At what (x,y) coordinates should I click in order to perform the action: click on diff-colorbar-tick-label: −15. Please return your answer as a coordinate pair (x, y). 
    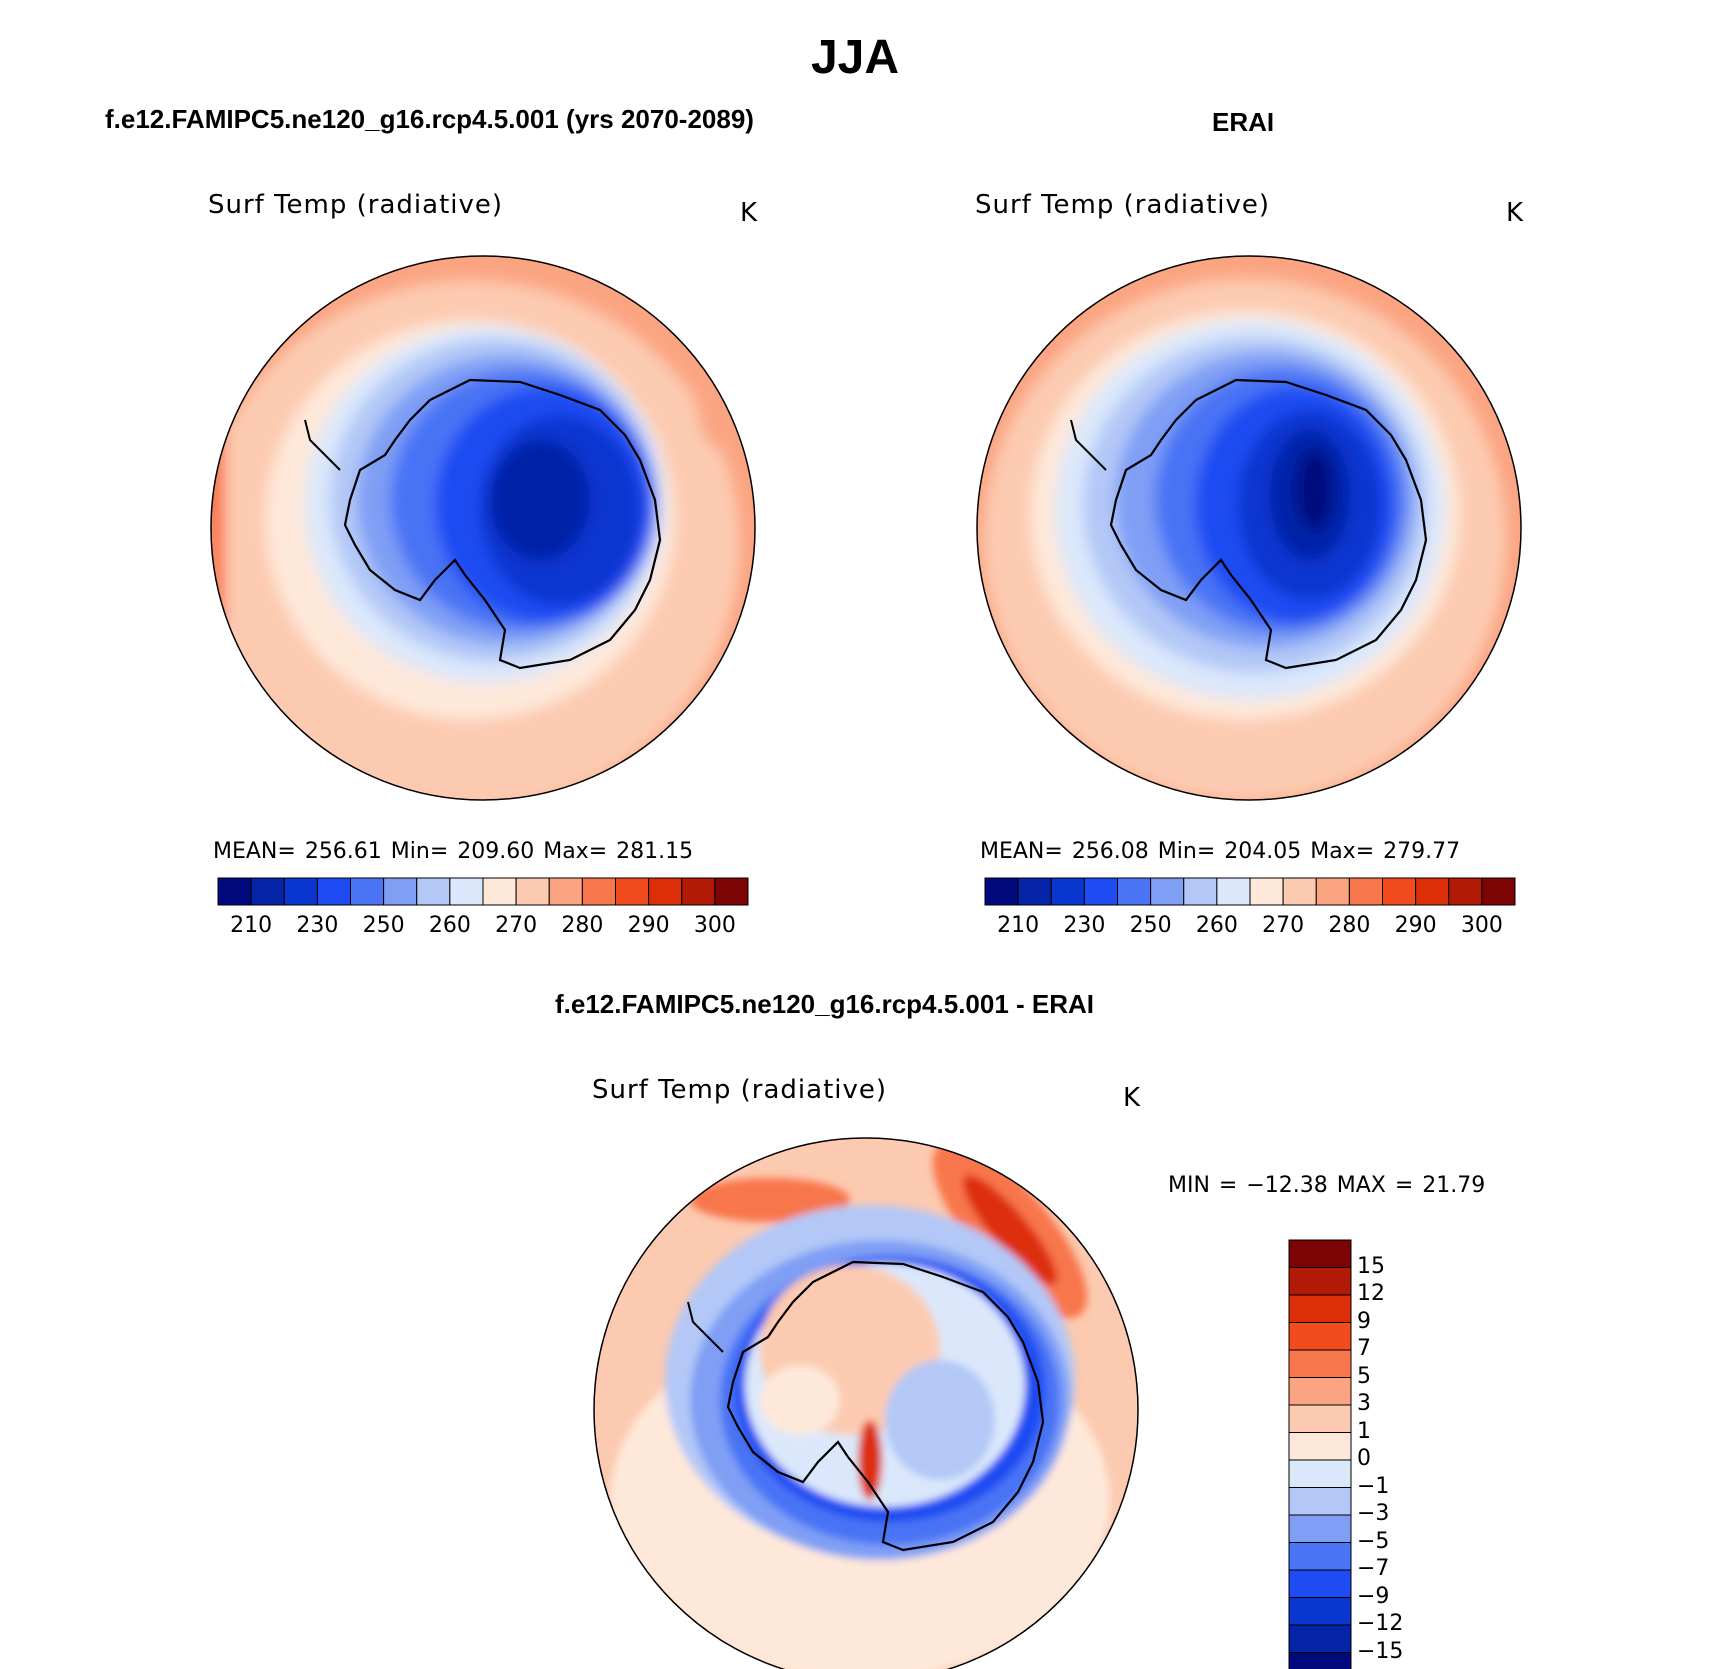
    Looking at the image, I should click on (1380, 1651).